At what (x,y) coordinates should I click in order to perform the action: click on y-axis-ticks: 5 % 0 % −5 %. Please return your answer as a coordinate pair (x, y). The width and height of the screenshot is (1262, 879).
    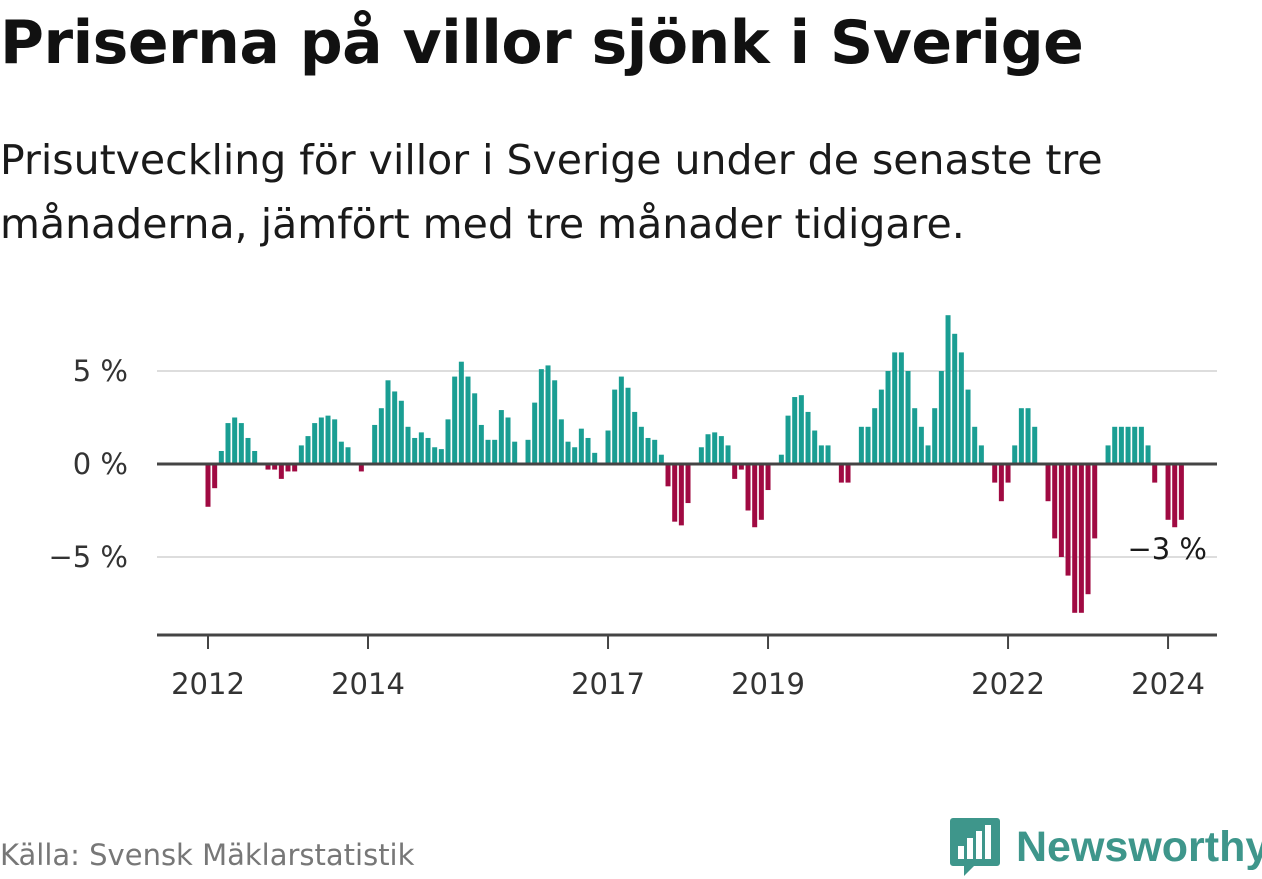
    Looking at the image, I should click on (88, 464).